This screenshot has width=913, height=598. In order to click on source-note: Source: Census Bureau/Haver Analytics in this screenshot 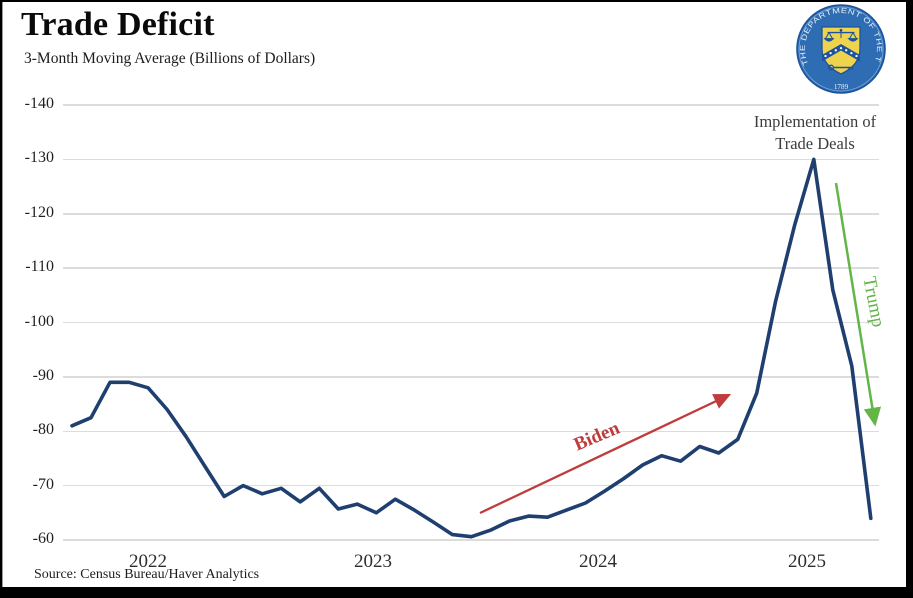, I will do `click(147, 574)`.